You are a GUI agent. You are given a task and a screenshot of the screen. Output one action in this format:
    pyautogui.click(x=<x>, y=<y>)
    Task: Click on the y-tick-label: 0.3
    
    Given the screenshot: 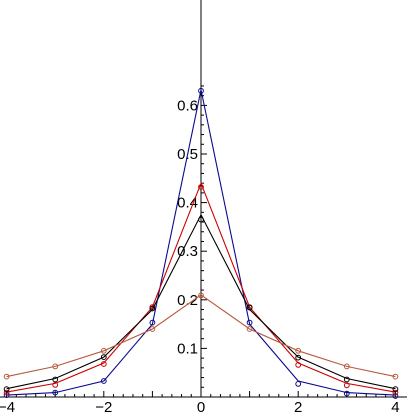 What is the action you would take?
    pyautogui.click(x=187, y=251)
    